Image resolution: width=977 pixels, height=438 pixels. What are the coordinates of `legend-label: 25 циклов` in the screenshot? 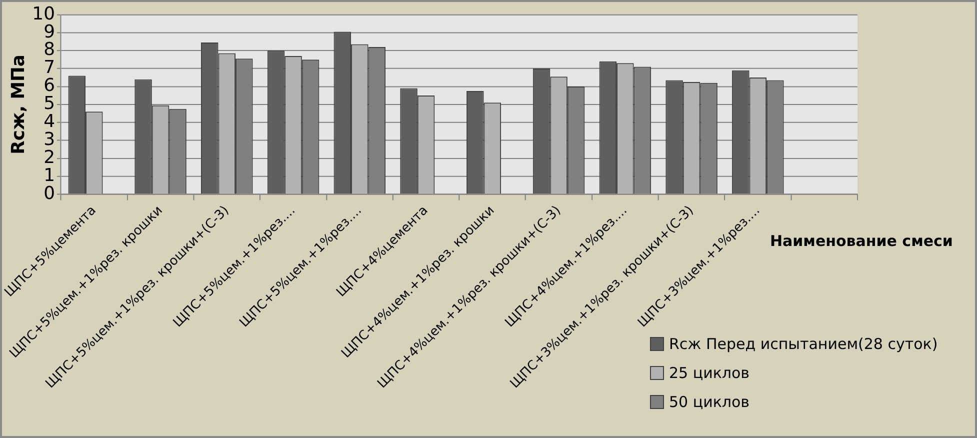 It's located at (709, 373).